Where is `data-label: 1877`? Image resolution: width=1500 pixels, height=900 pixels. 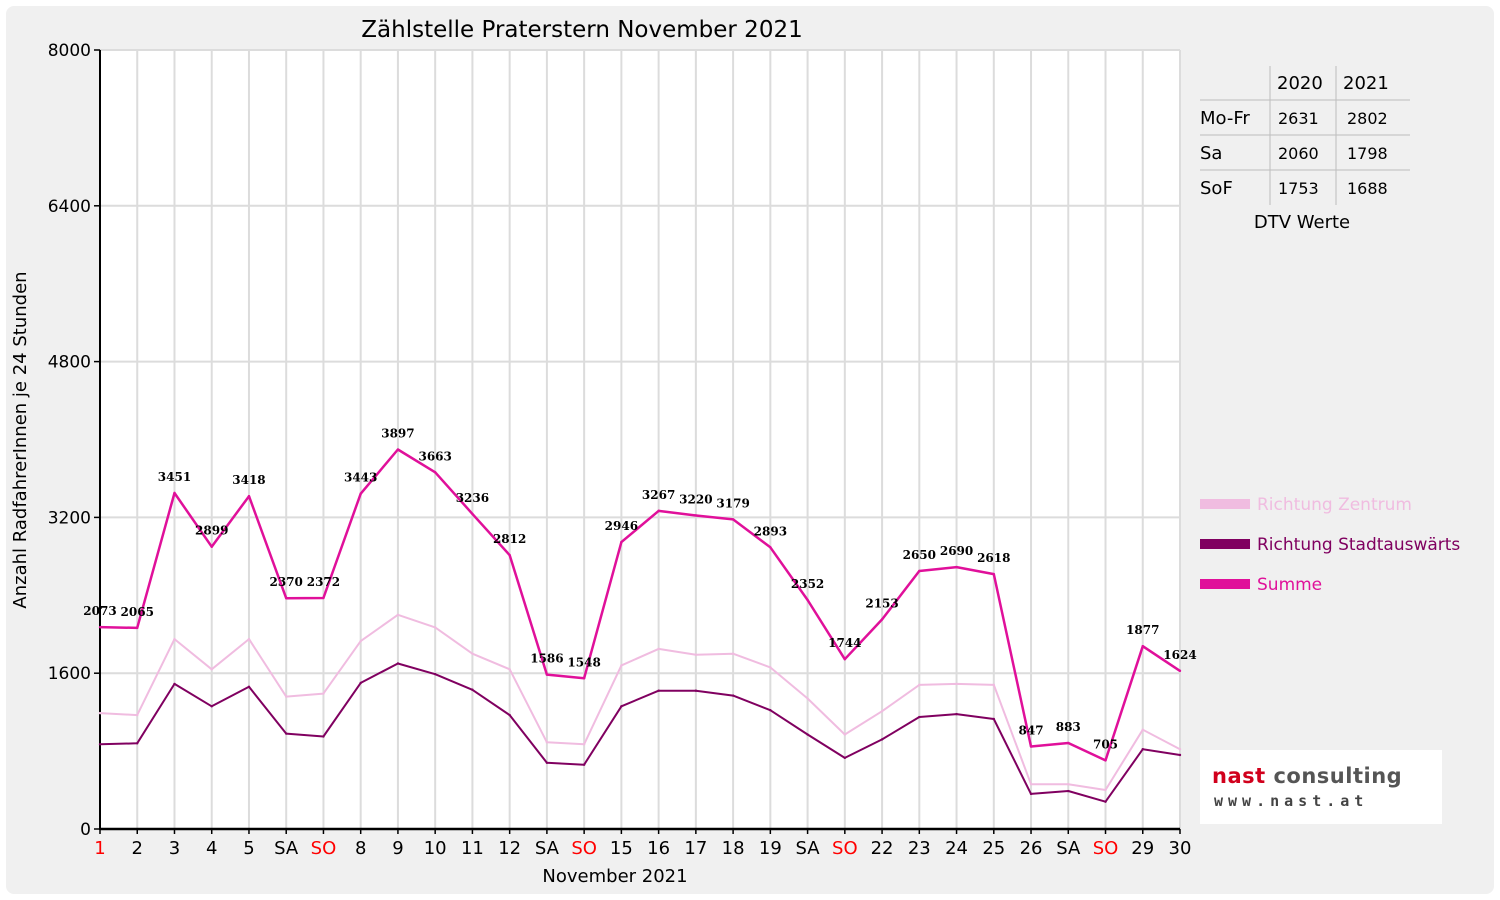
data-label: 1877 is located at coordinates (1142, 630).